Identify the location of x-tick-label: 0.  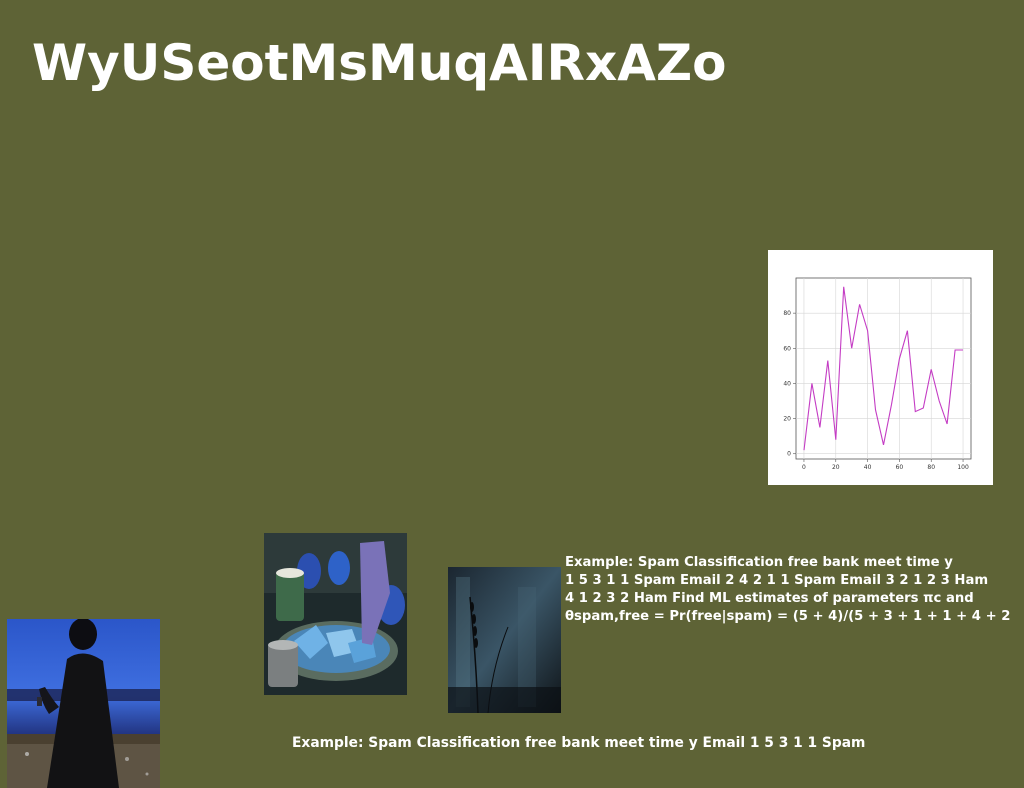
(804, 467).